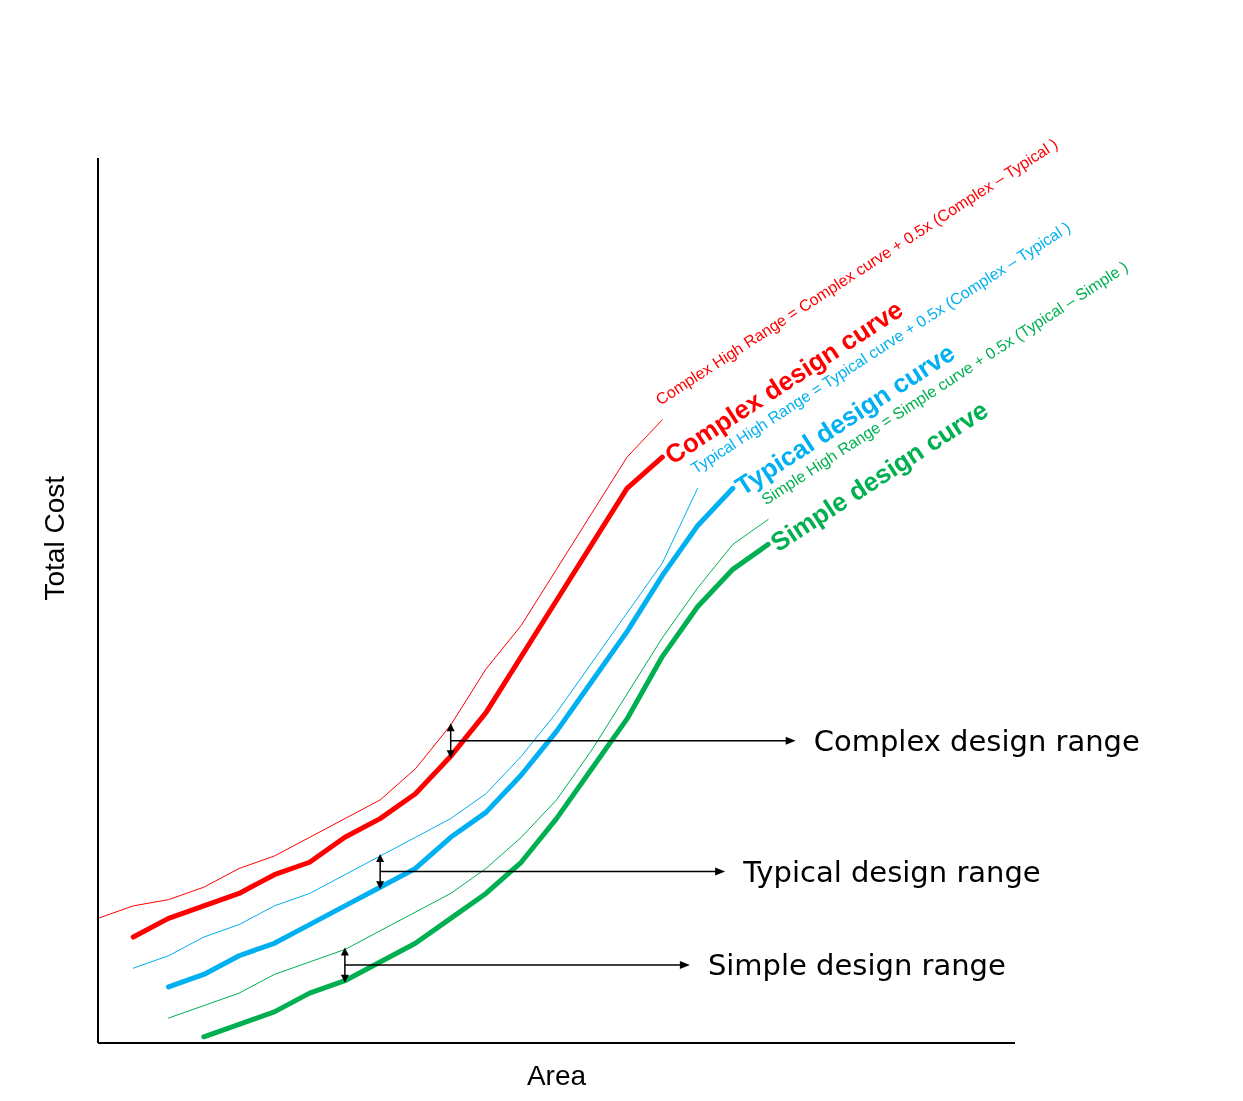  I want to click on annotation: Complex design range, so click(976, 740).